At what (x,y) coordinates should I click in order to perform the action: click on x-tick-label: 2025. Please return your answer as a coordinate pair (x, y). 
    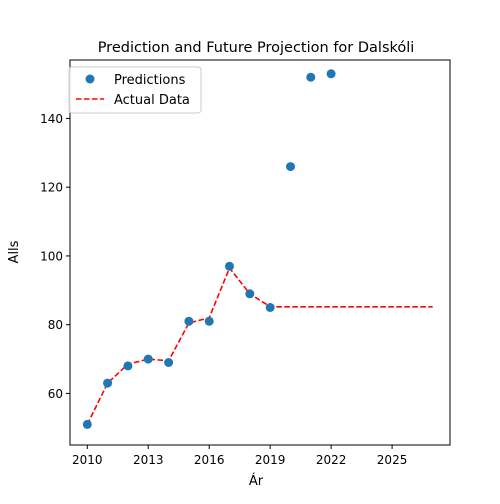
    Looking at the image, I should click on (392, 460).